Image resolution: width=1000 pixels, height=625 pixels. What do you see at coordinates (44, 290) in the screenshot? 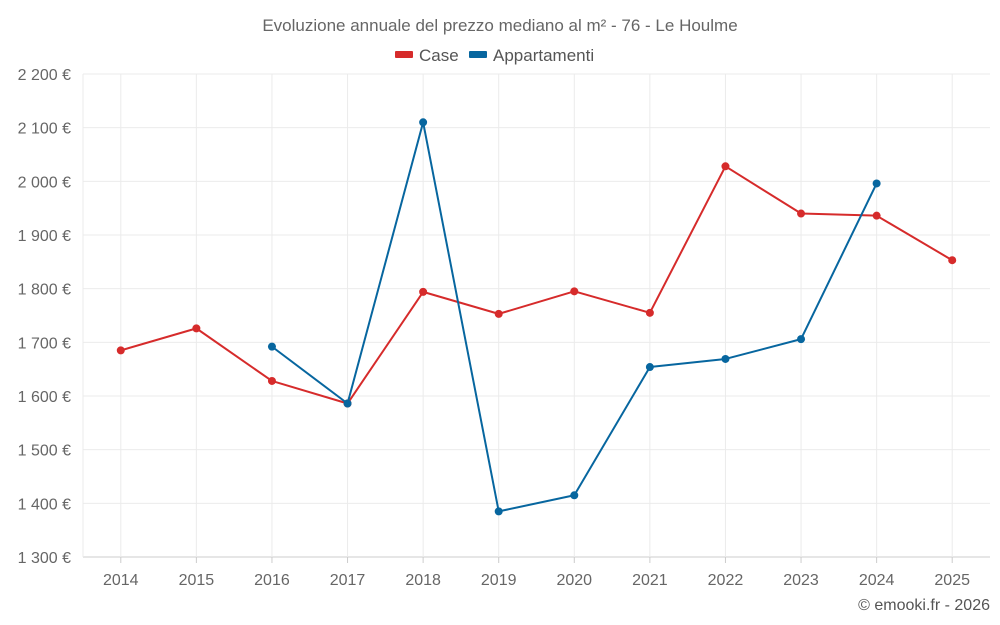
I see `y-tick-label: 1 800 €` at bounding box center [44, 290].